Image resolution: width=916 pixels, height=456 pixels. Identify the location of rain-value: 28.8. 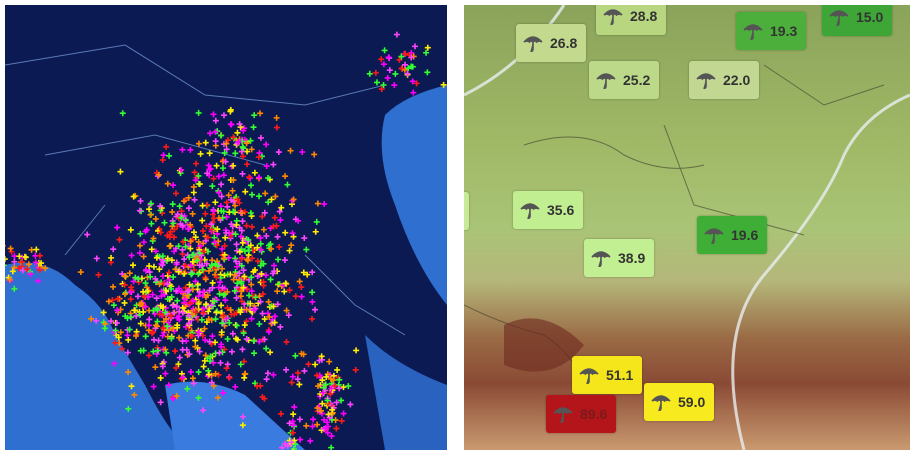
(644, 16).